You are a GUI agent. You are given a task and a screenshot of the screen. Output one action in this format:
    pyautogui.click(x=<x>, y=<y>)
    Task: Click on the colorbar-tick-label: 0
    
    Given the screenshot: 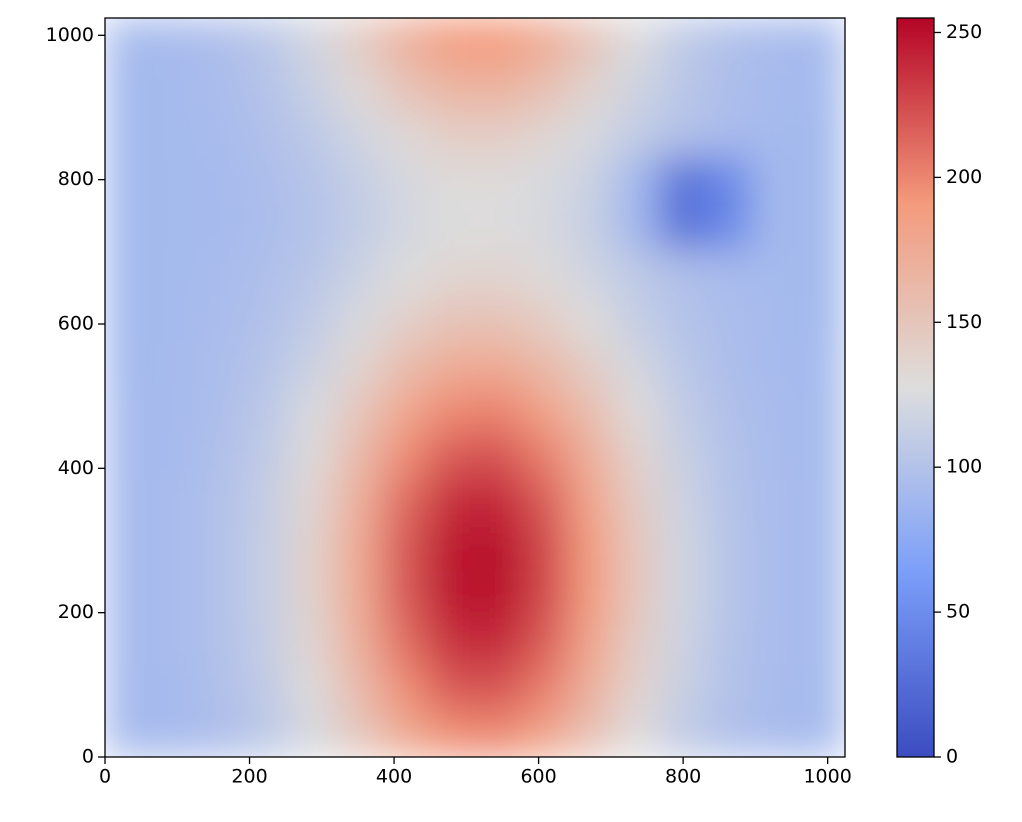 What is the action you would take?
    pyautogui.click(x=952, y=757)
    